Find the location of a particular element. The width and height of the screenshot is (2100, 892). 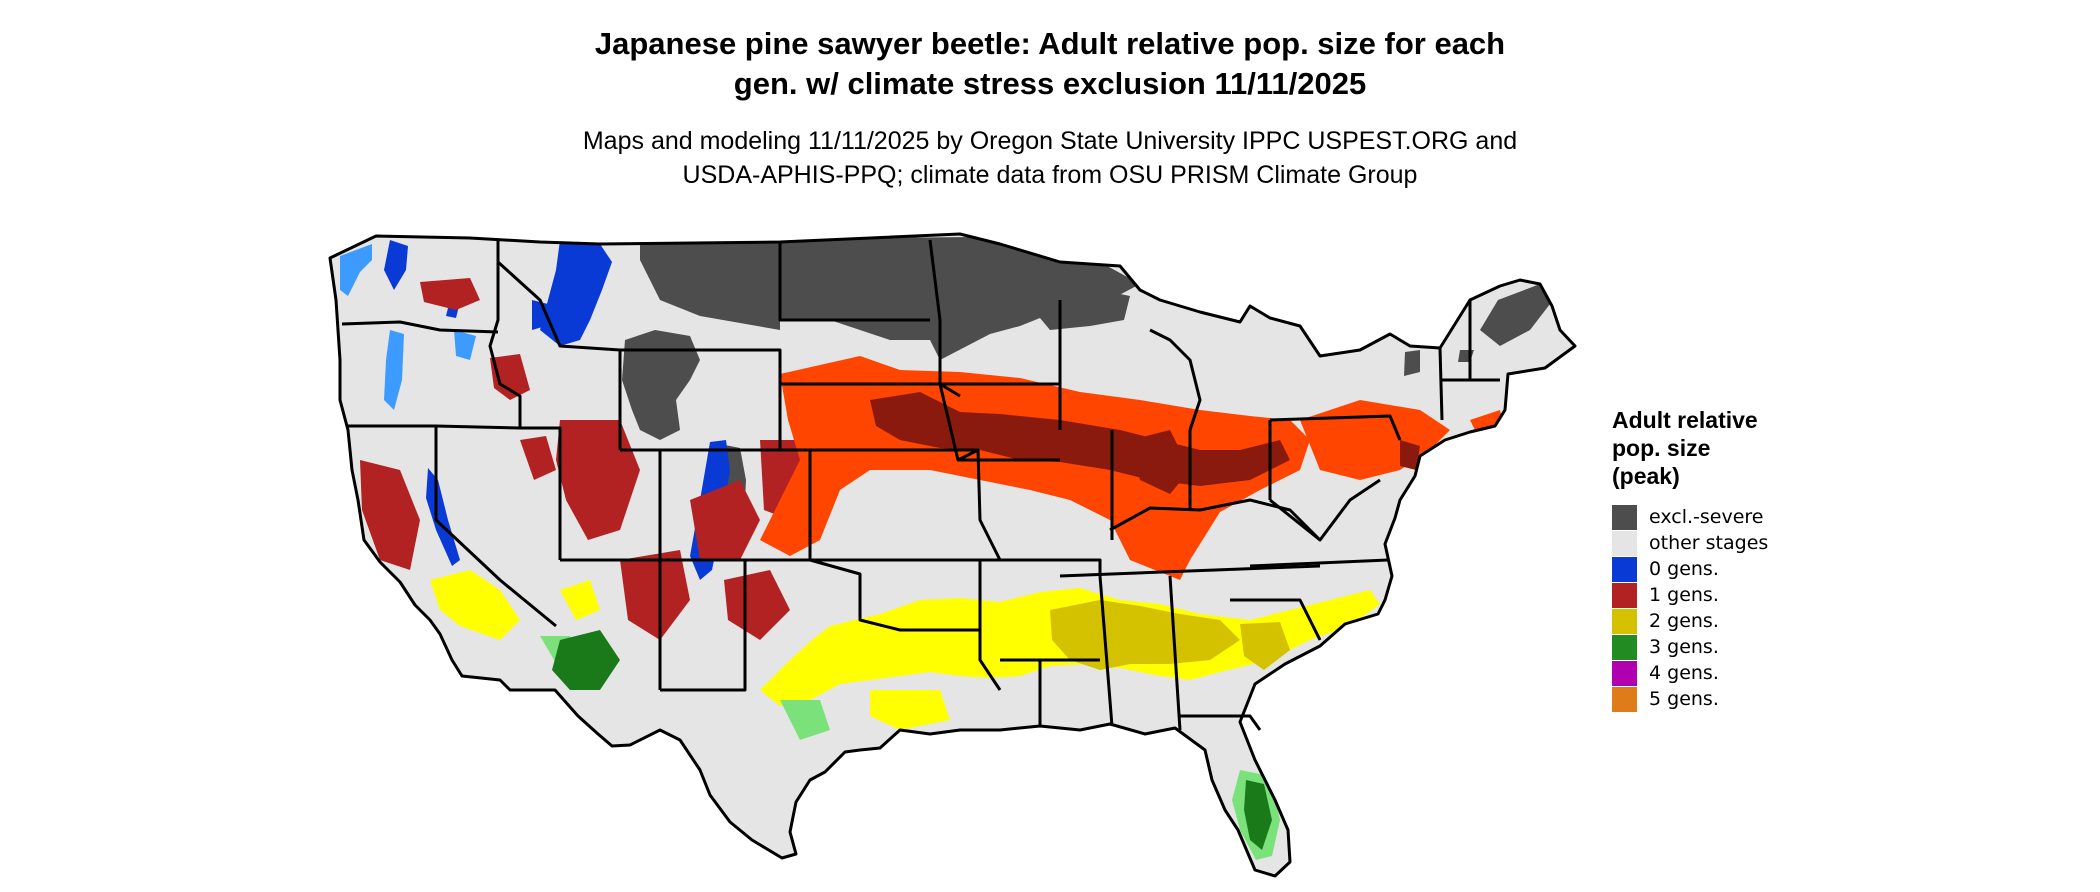

legend-item-2-gens: 2 gens. is located at coordinates (1690, 621).